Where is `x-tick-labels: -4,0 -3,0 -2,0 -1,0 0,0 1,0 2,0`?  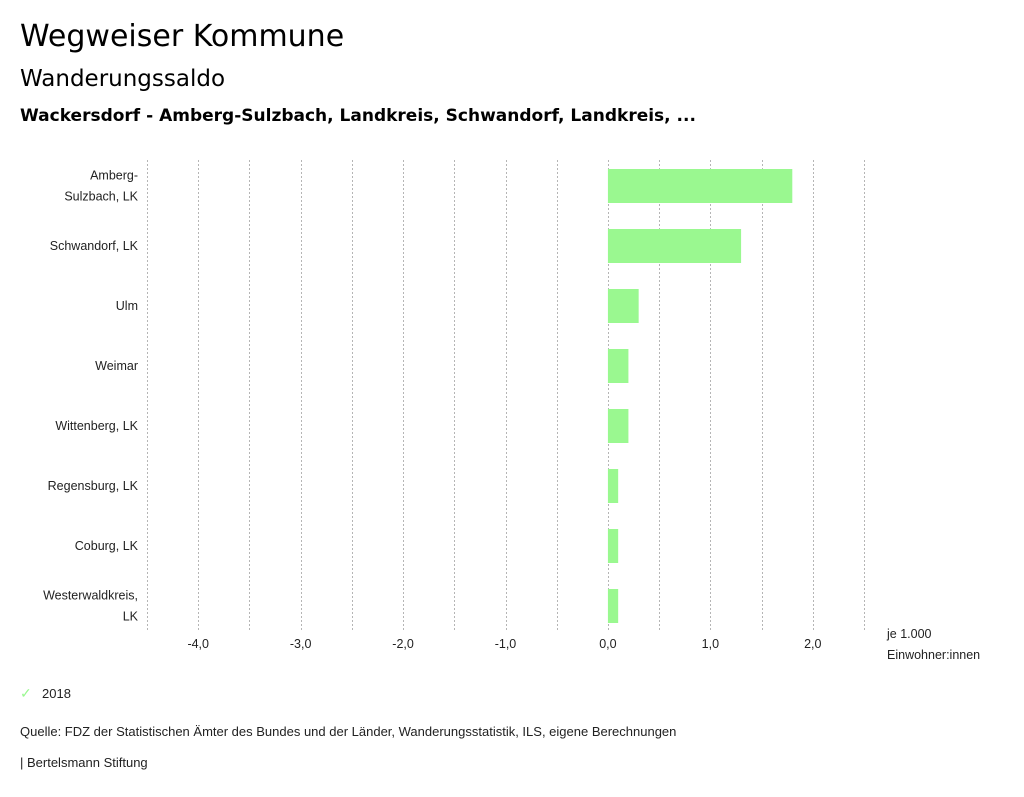
x-tick-labels: -4,0 -3,0 -2,0 -1,0 0,0 1,0 2,0 is located at coordinates (504, 644).